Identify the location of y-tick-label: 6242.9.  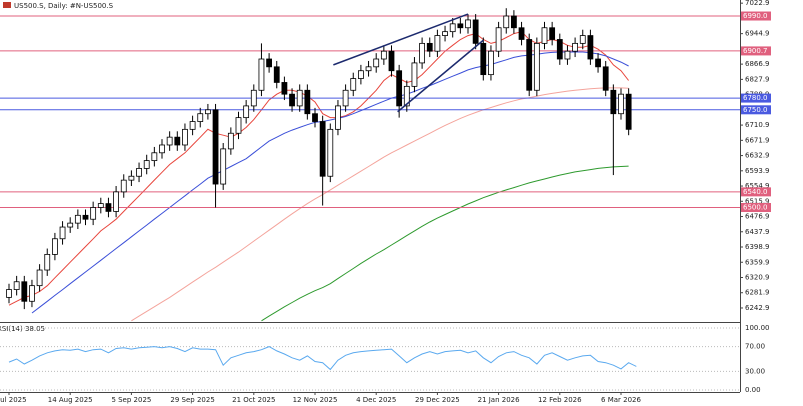
(757, 308).